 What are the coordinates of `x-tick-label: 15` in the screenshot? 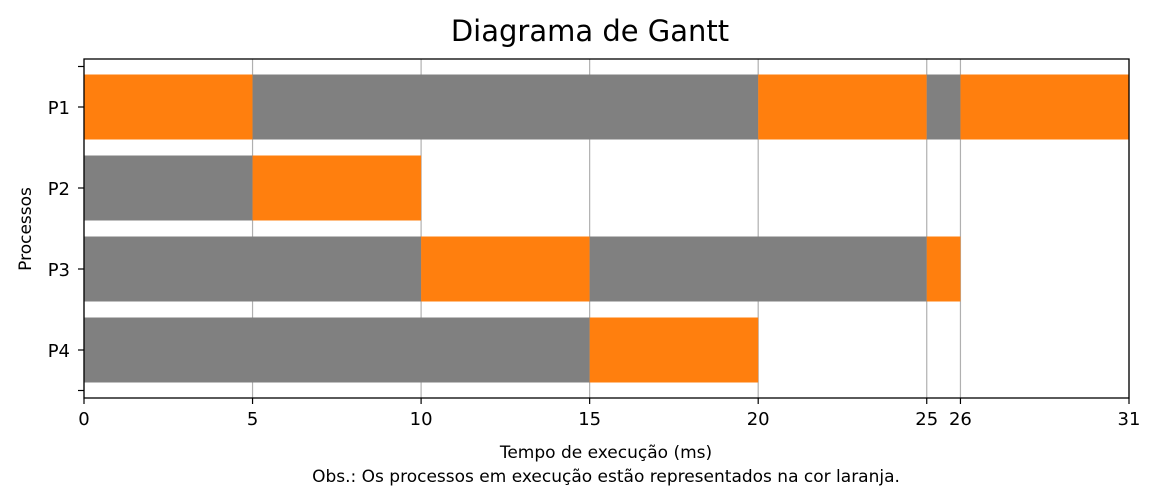 It's located at (589, 419).